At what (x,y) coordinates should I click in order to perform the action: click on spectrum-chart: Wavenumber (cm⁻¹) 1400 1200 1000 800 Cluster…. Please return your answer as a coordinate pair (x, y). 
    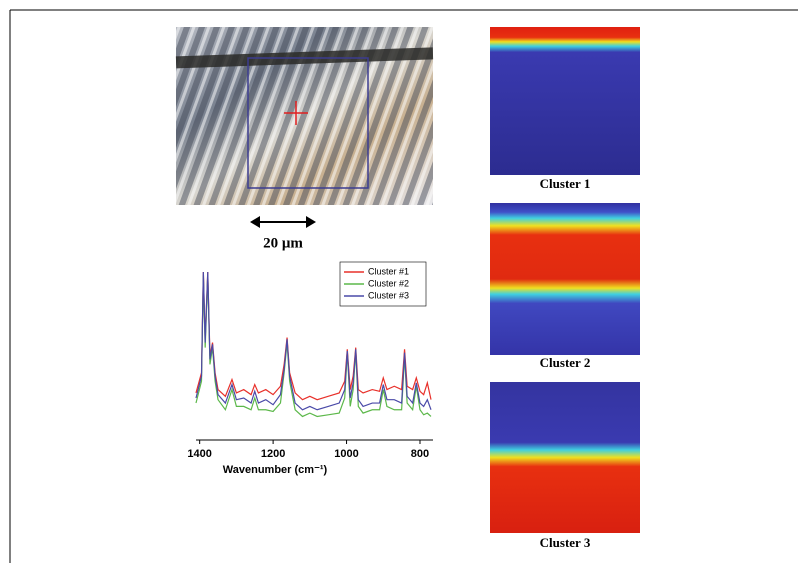
    Looking at the image, I should click on (310, 368).